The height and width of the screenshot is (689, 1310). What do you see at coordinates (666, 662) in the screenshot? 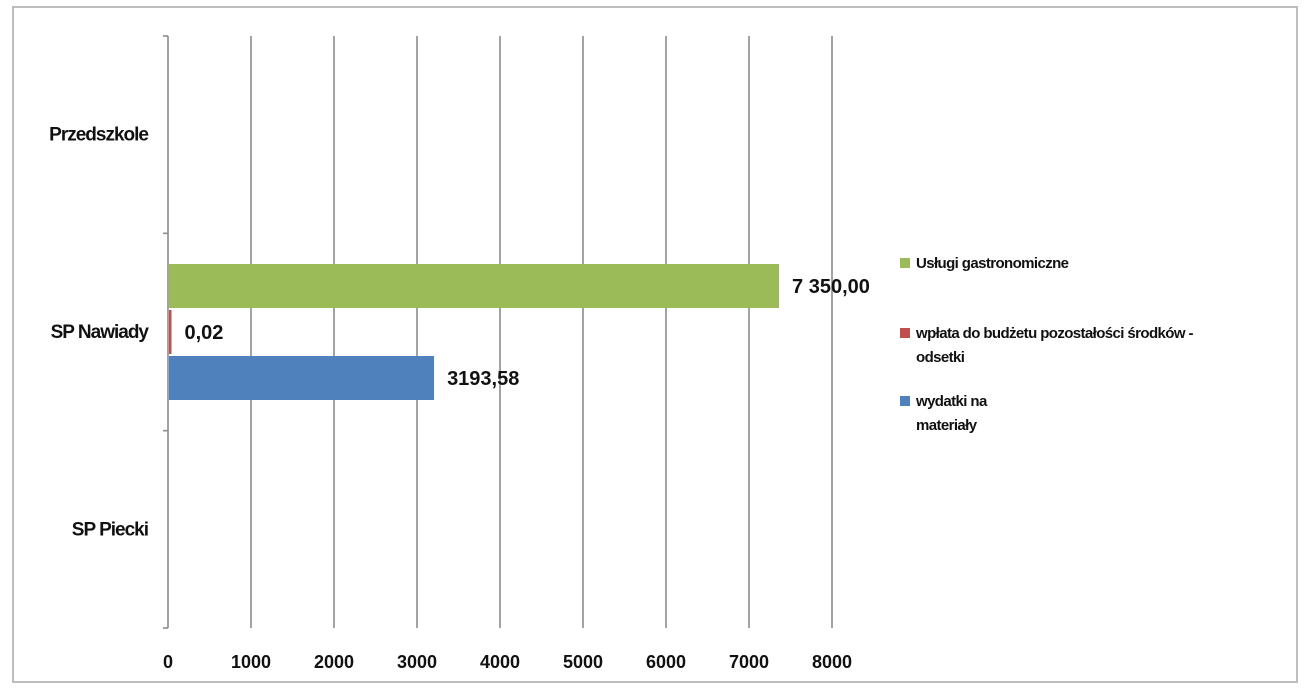
I see `x-tick-label: 6000` at bounding box center [666, 662].